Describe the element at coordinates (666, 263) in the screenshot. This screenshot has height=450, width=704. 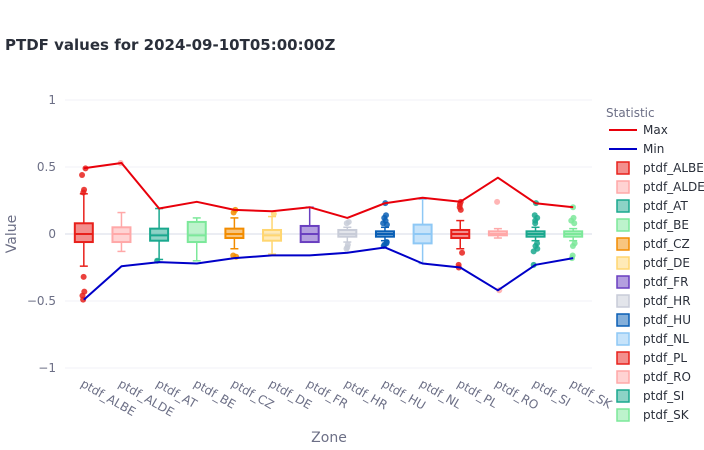
I see `legend-label: ptdf_DE` at that location.